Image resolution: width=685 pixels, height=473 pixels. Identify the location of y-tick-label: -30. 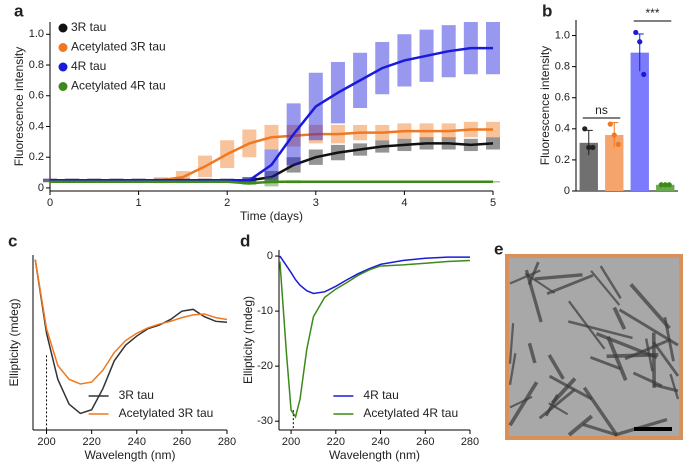
(265, 421).